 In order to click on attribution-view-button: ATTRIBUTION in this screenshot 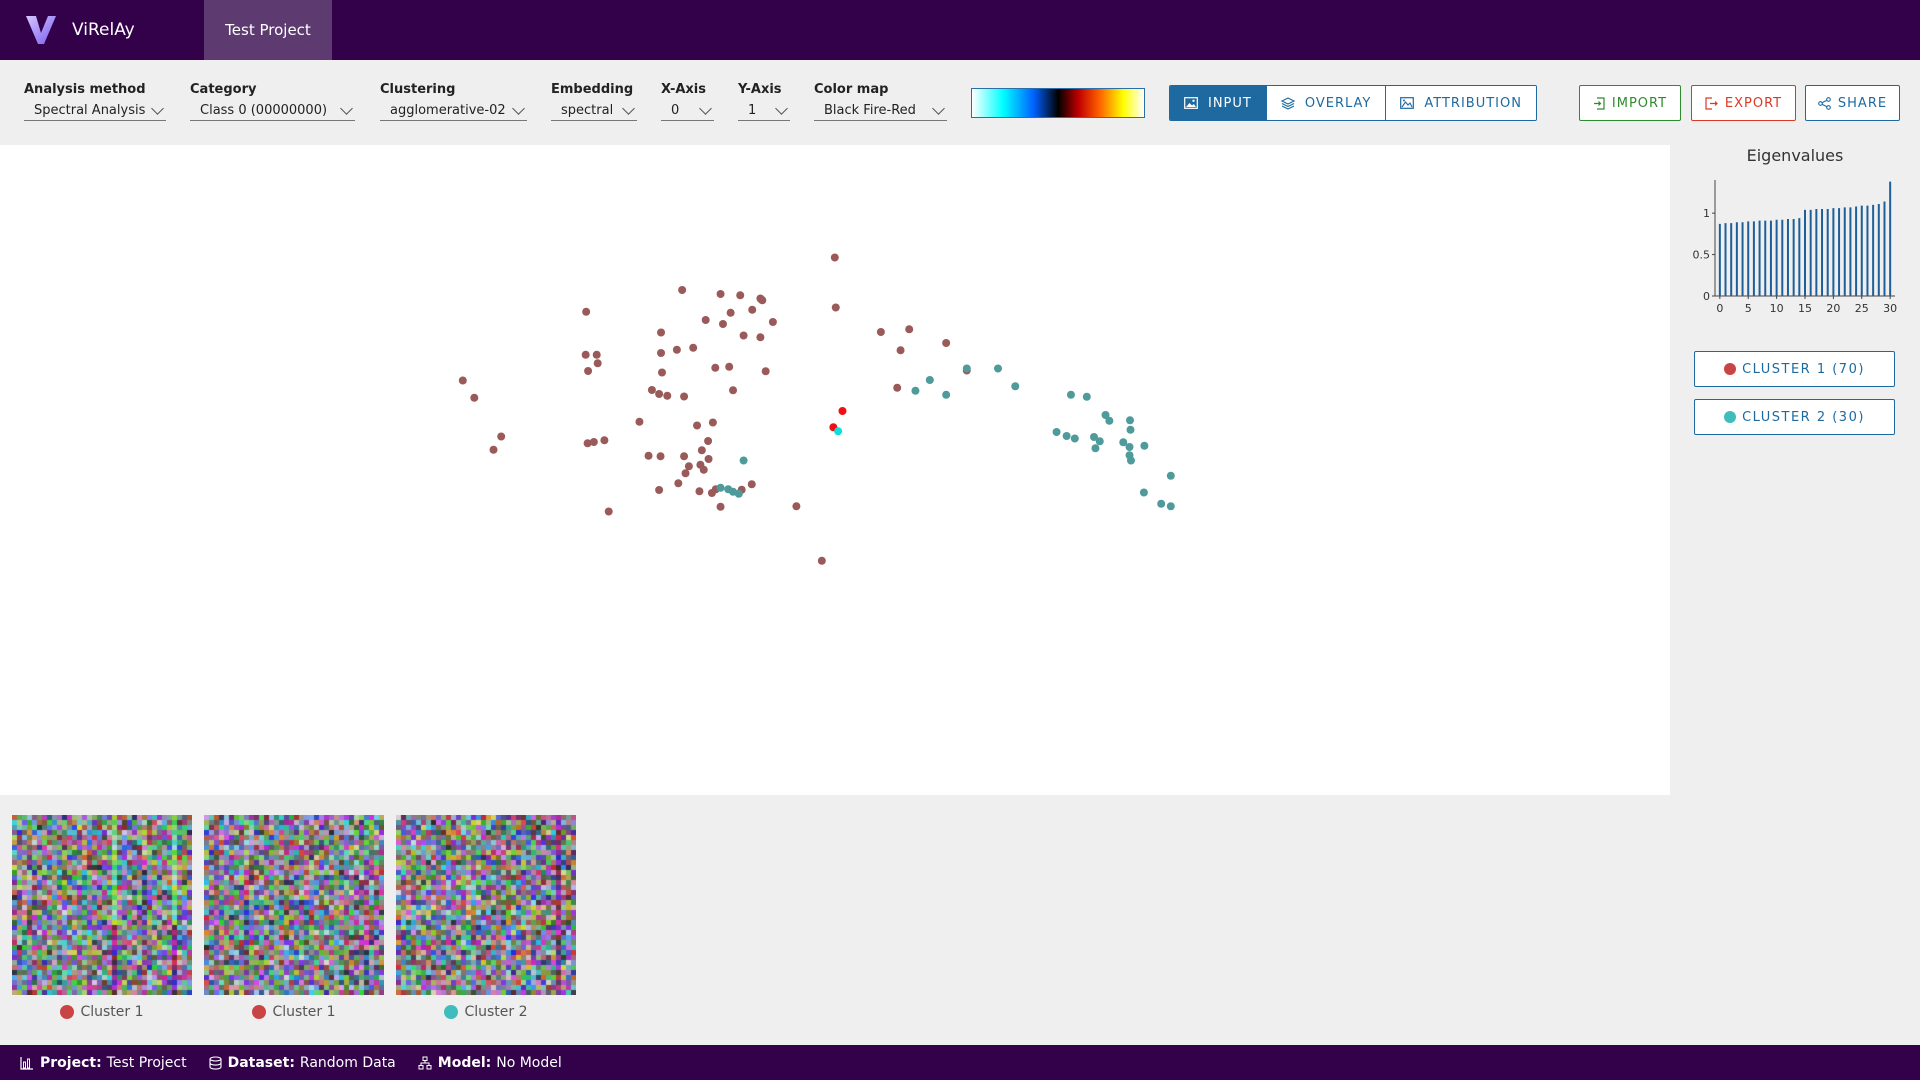, I will do `click(1461, 103)`.